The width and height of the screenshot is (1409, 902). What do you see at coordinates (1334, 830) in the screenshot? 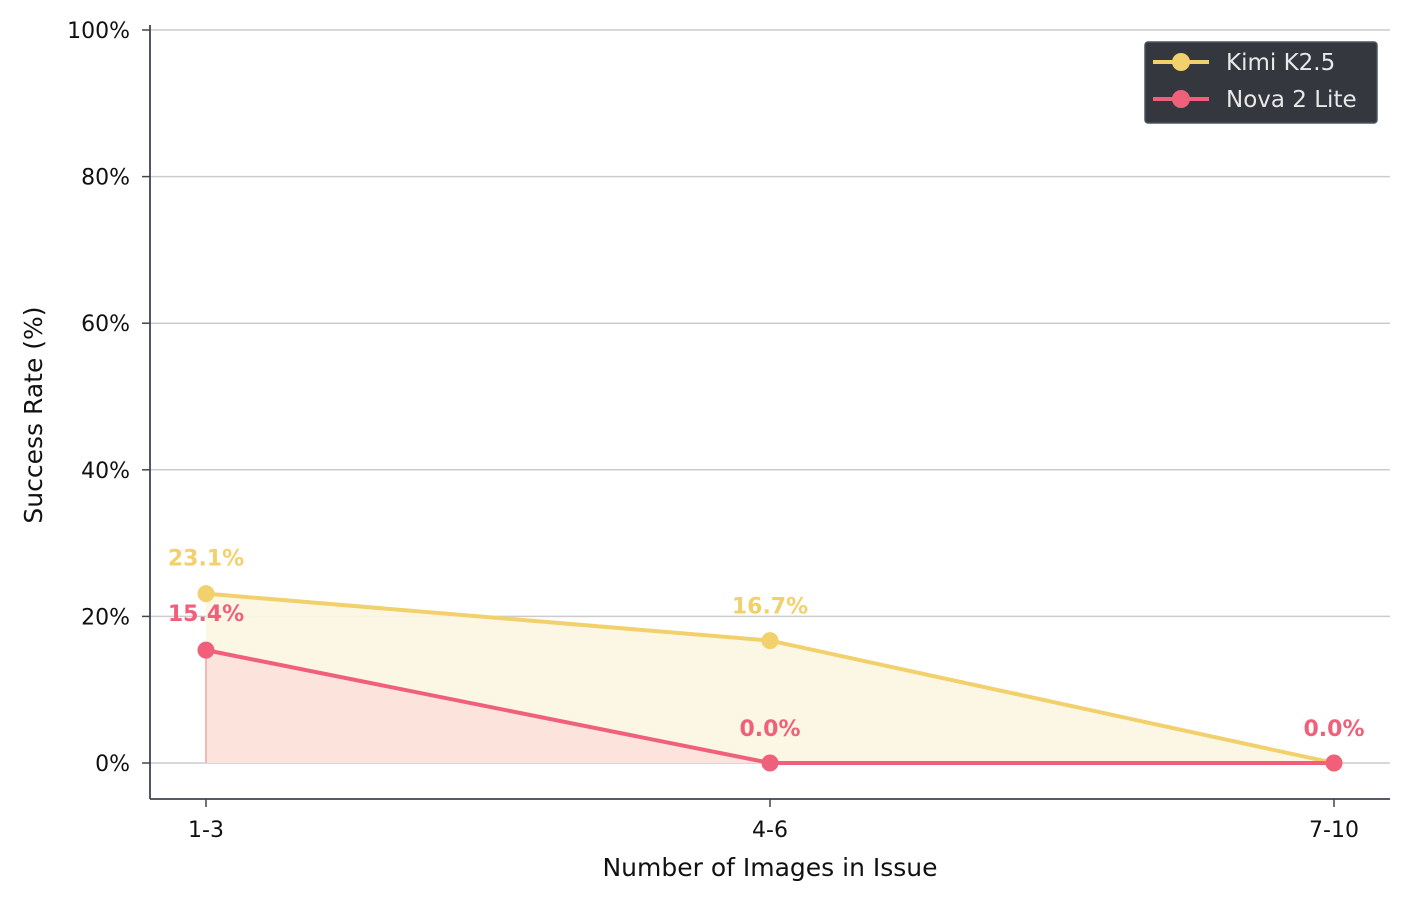
I see `x-tick-label: 7-10` at bounding box center [1334, 830].